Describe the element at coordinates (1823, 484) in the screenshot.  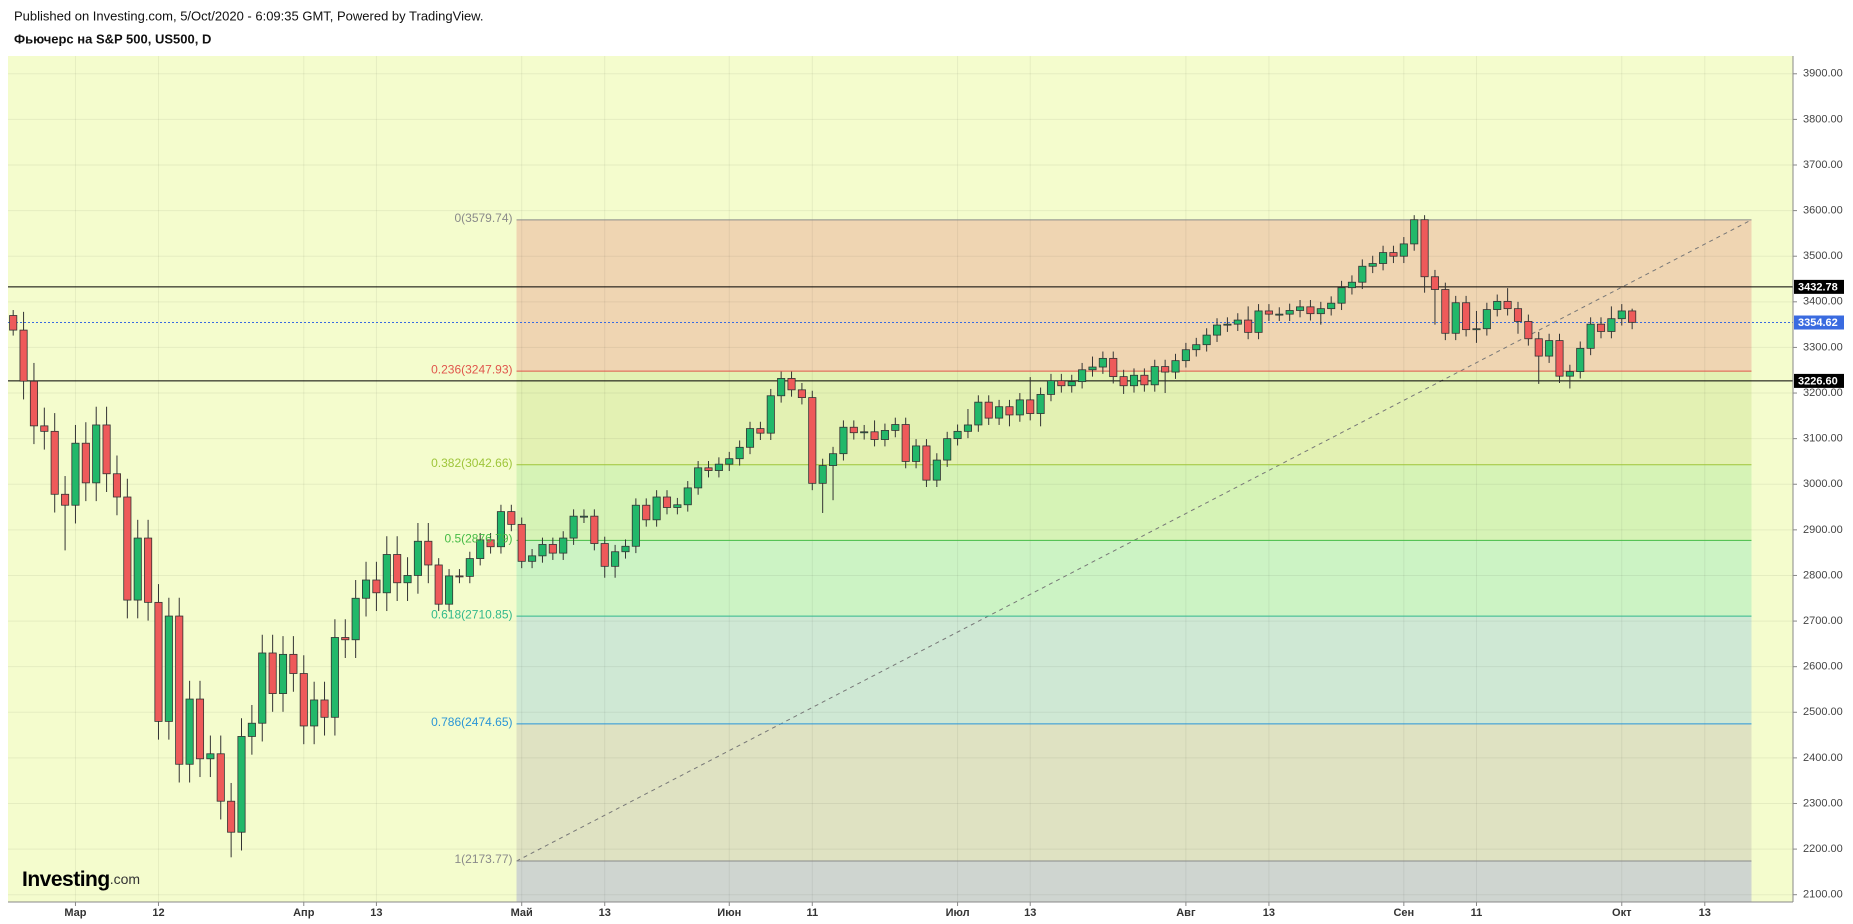
I see `y-tick-label: 3000.00` at that location.